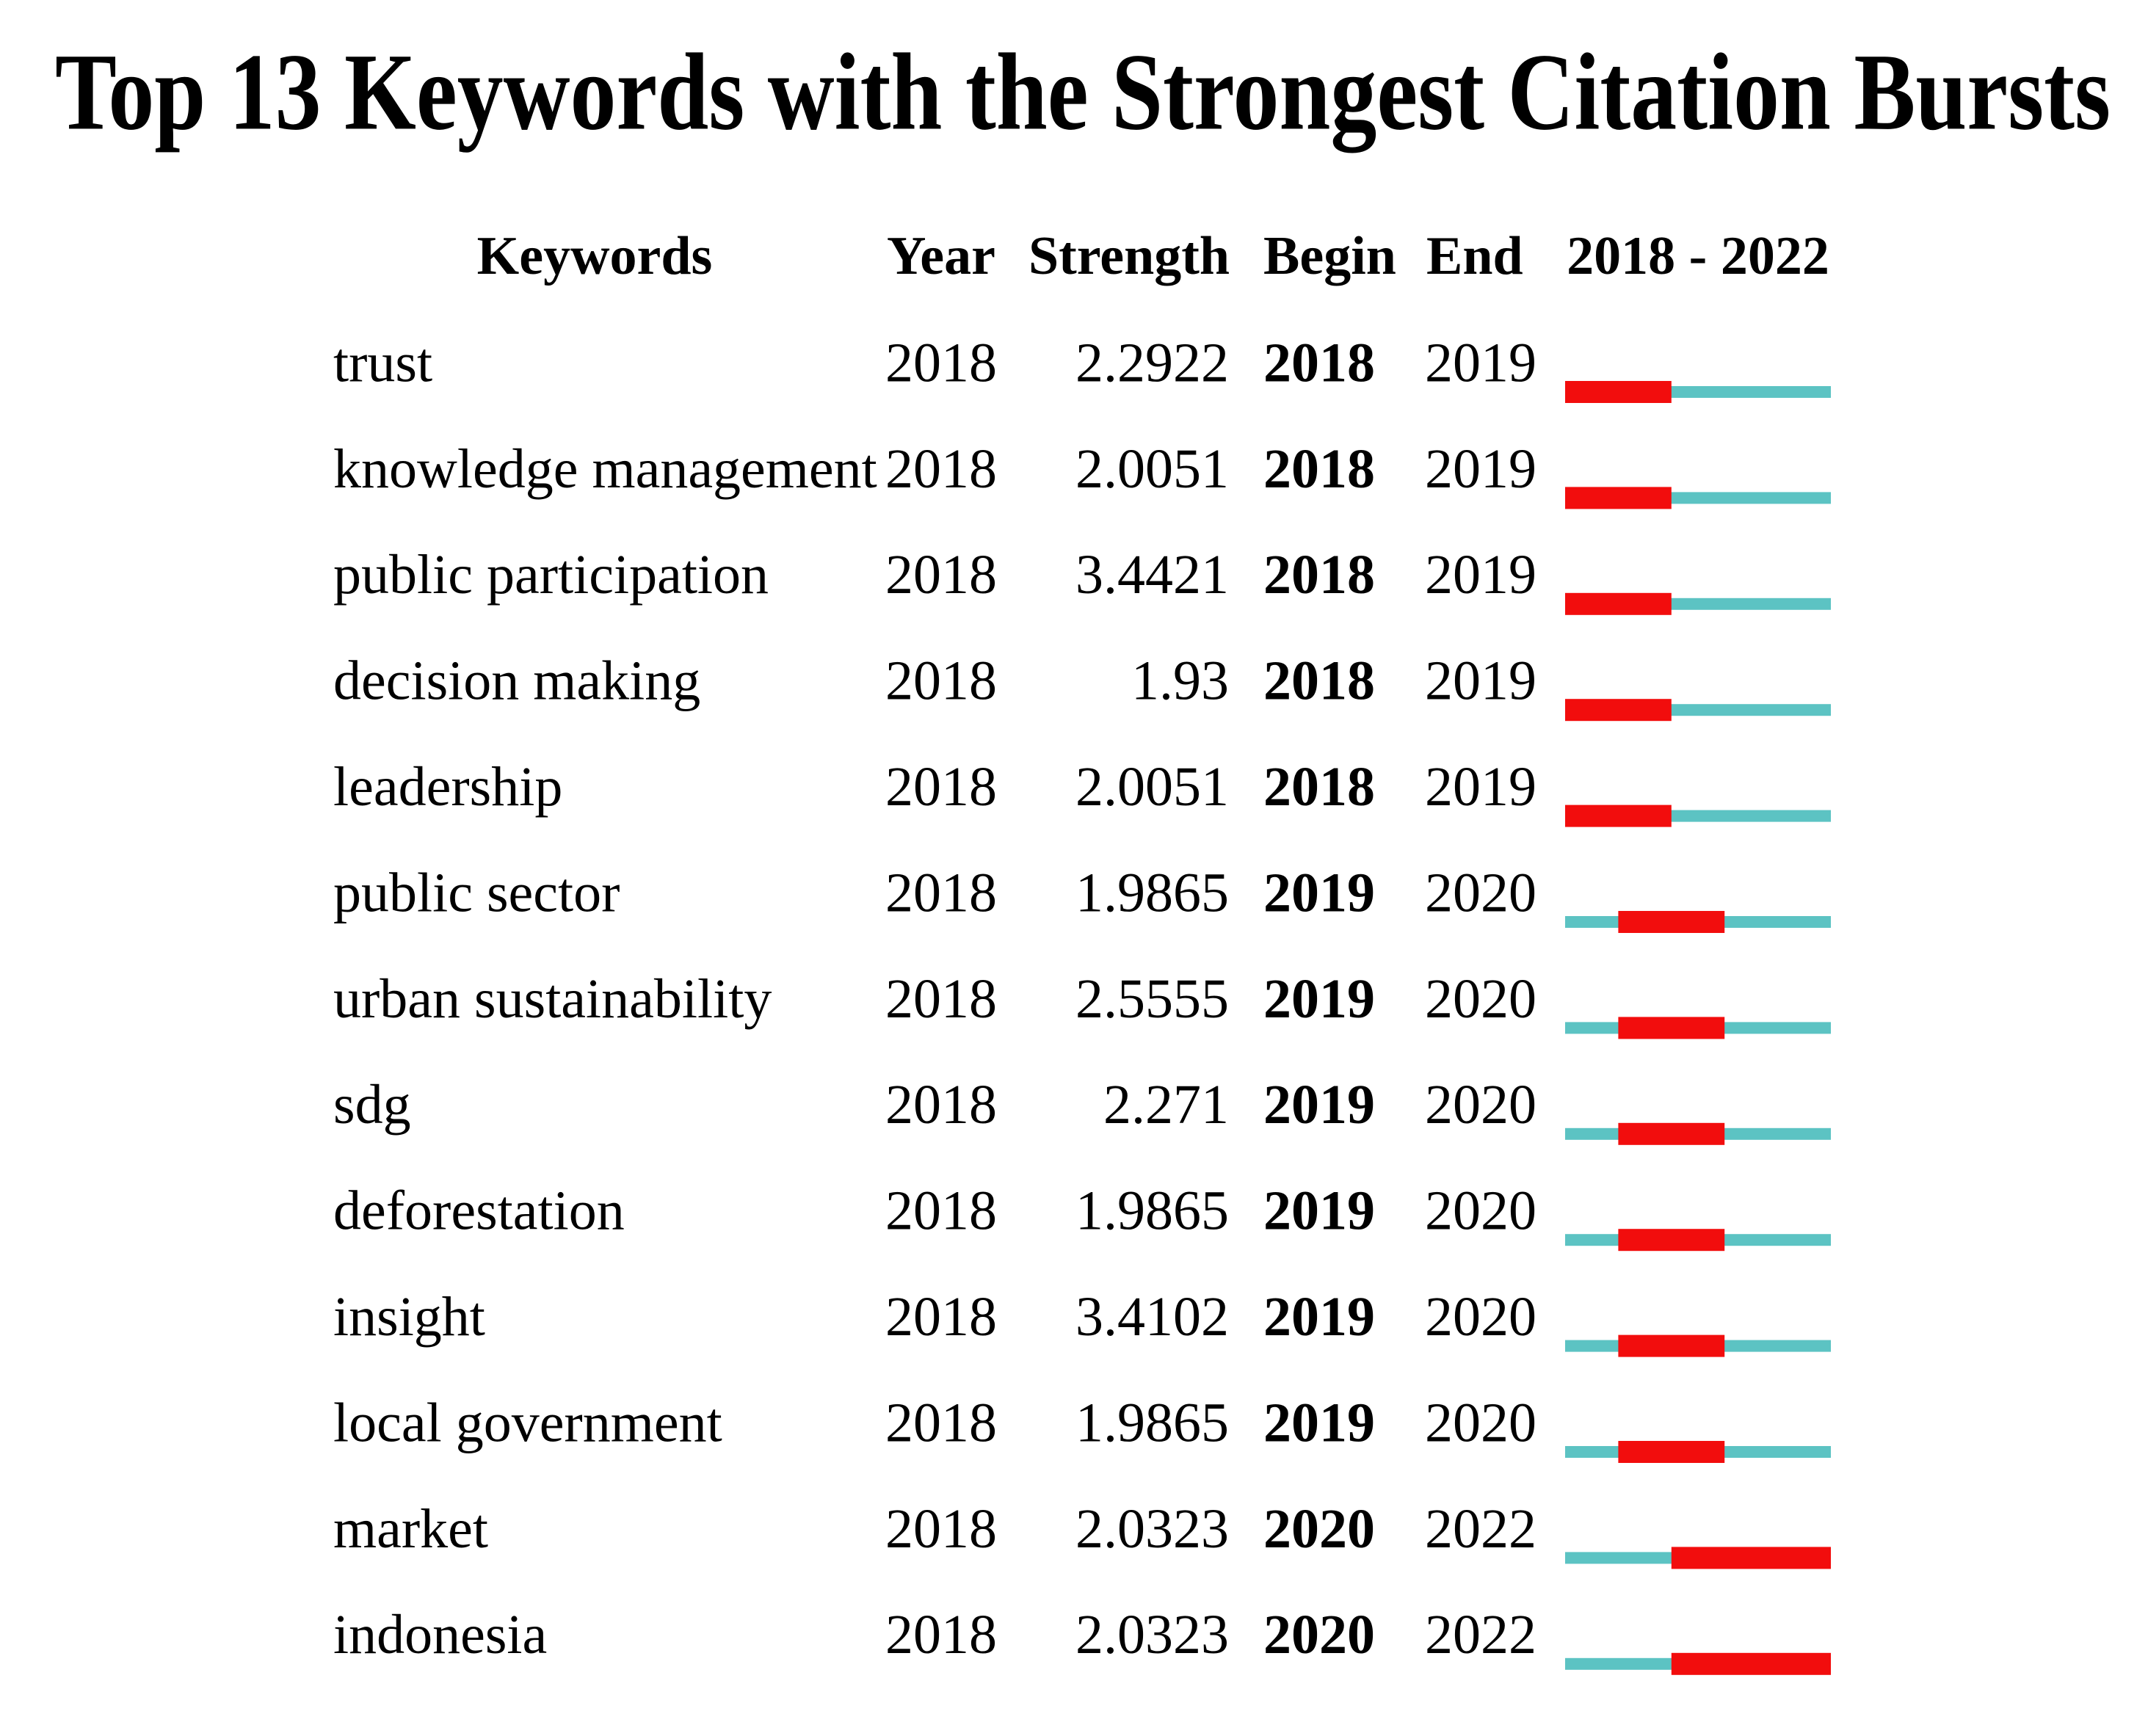 This screenshot has width=2148, height=1736. Describe the element at coordinates (1152, 999) in the screenshot. I see `strength: 2.5555` at that location.